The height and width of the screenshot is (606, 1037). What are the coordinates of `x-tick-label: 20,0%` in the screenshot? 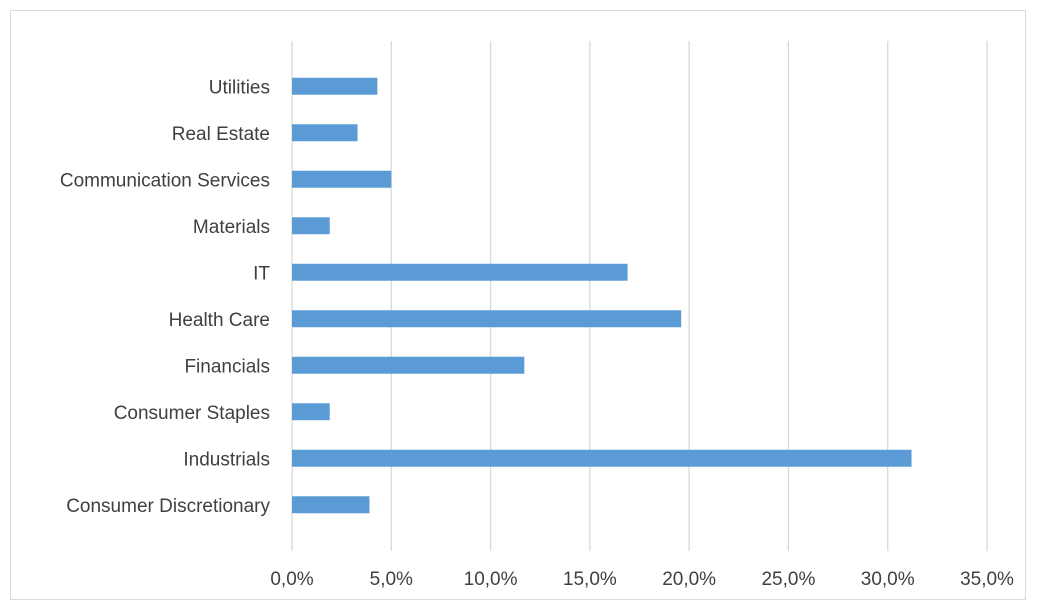 It's located at (689, 579).